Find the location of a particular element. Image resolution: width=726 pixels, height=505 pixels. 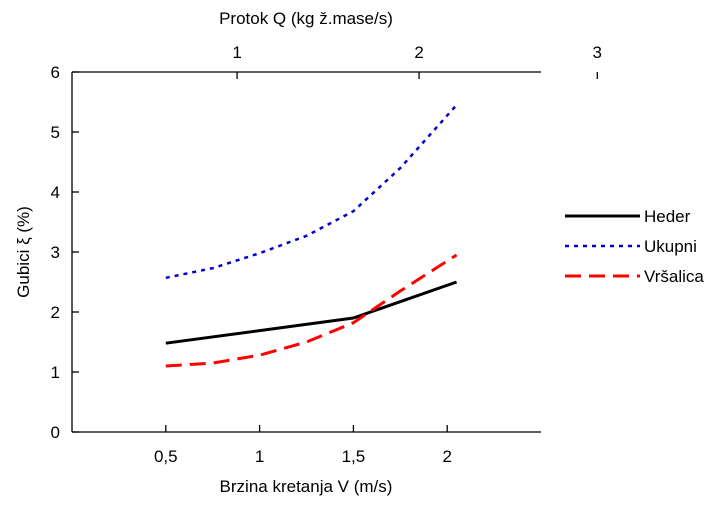

y-tick-label: 3 is located at coordinates (55, 252).